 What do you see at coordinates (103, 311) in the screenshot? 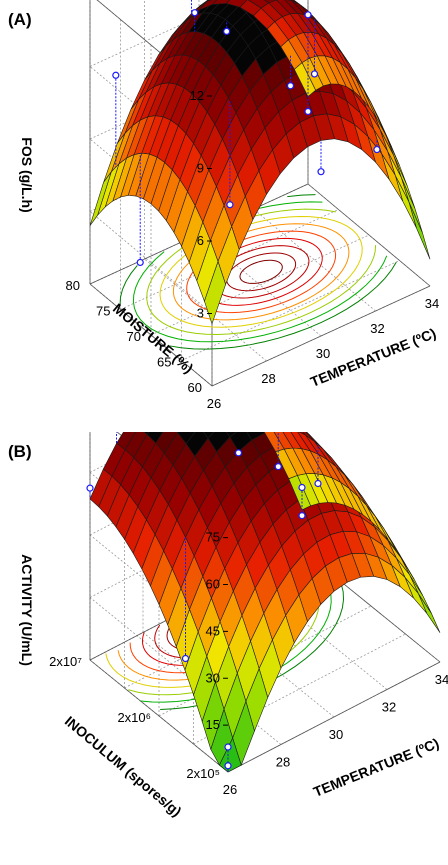
I see `y-tick-label: 75` at bounding box center [103, 311].